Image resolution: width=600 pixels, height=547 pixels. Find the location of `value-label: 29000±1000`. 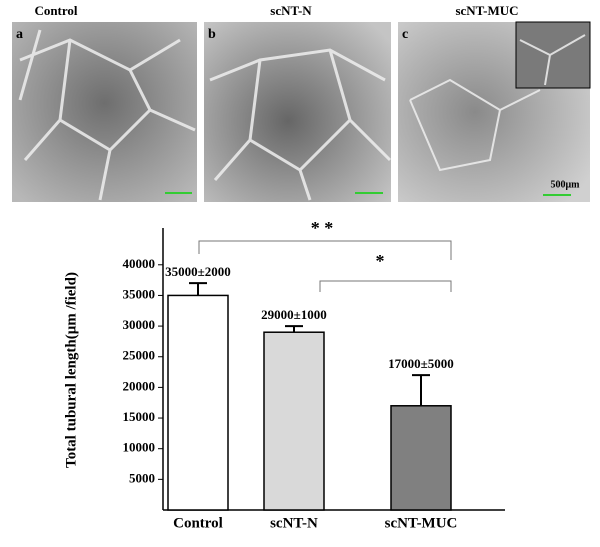

value-label: 29000±1000 is located at coordinates (294, 314).